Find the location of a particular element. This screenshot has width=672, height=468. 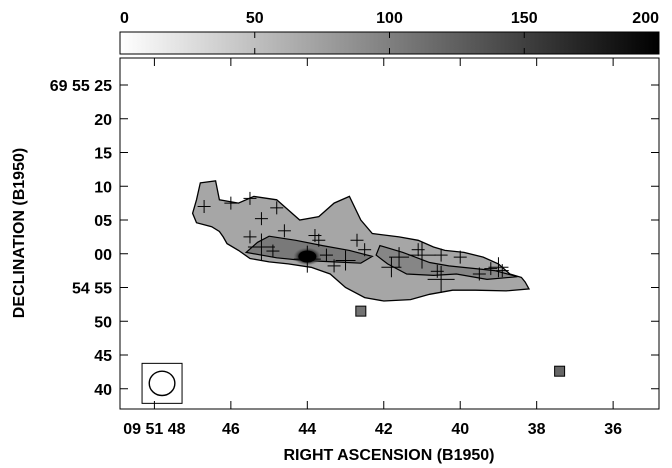

x-tick-label: 46 is located at coordinates (231, 429).